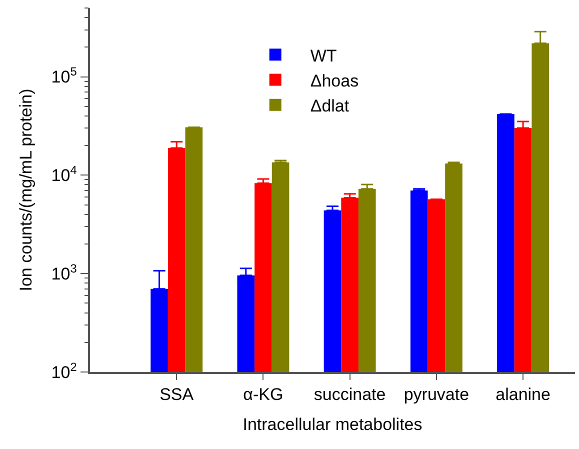  What do you see at coordinates (64, 75) in the screenshot?
I see `y-tick-label: 10$^{5}$` at bounding box center [64, 75].